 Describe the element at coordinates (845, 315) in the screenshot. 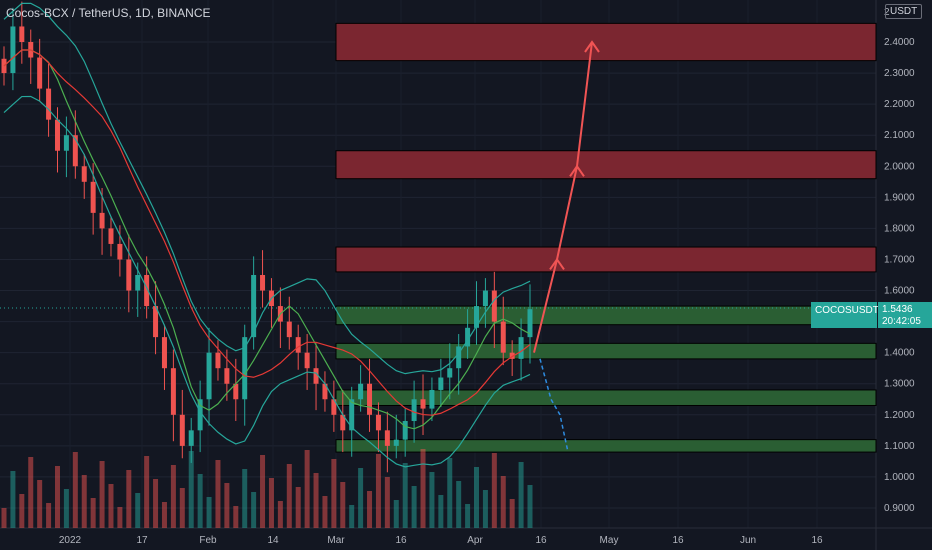

I see `symbol-tag: COCOSUSDT` at that location.